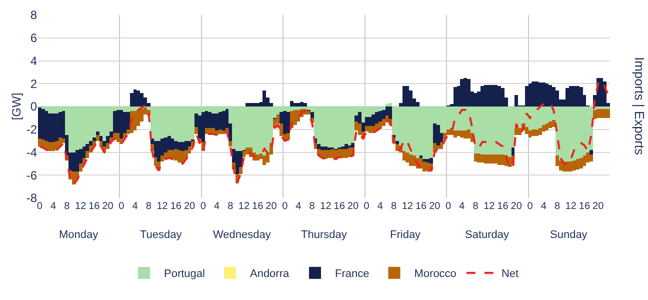 The height and width of the screenshot is (300, 648). Describe the element at coordinates (34, 61) in the screenshot. I see `y-tick-label: 4` at that location.